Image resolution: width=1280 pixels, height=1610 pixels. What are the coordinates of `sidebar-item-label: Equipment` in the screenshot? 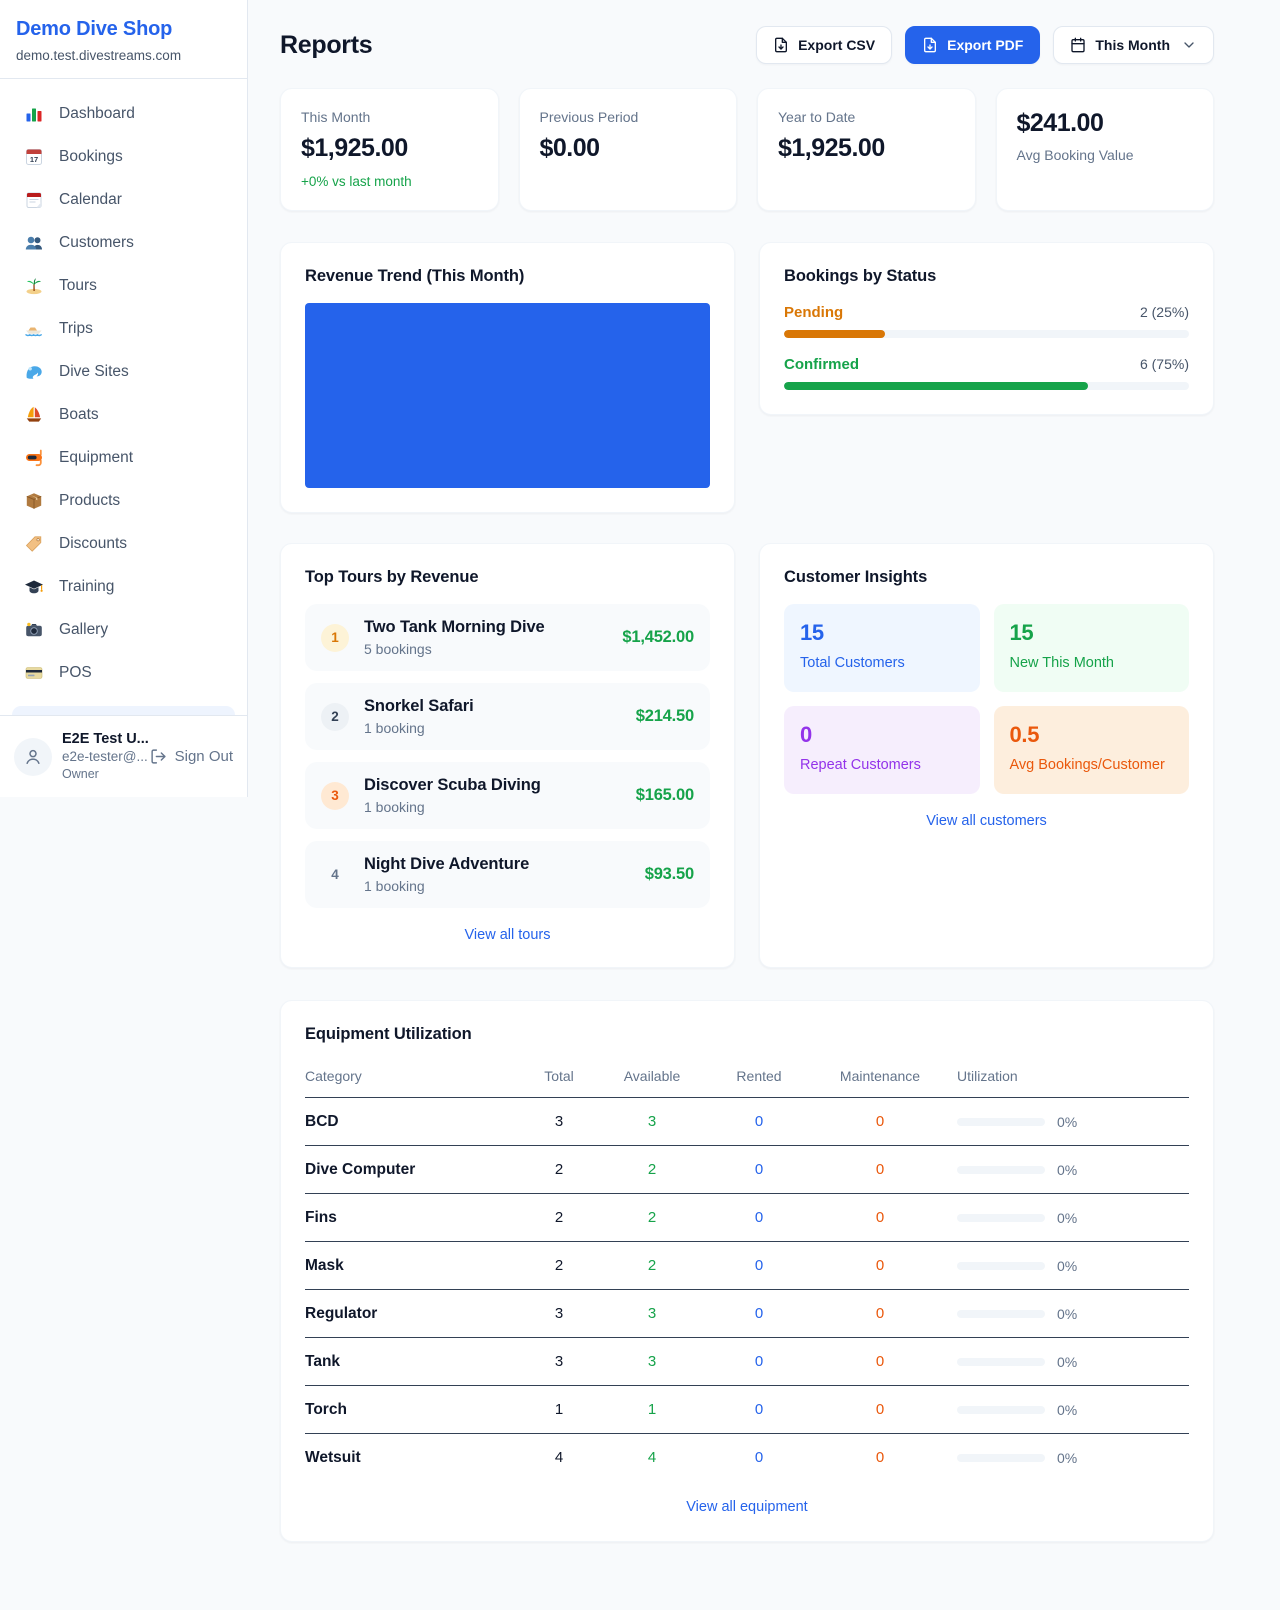 It's located at (96, 457).